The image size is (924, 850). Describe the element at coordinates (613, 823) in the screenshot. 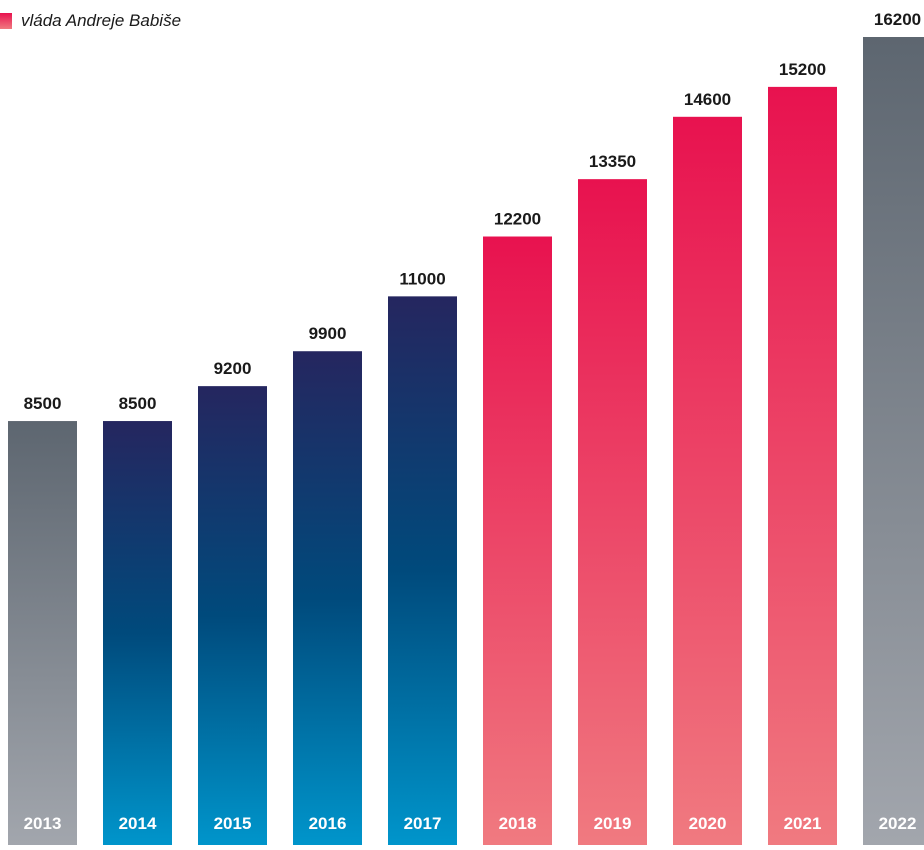

I see `category-label-2019: 2019` at that location.